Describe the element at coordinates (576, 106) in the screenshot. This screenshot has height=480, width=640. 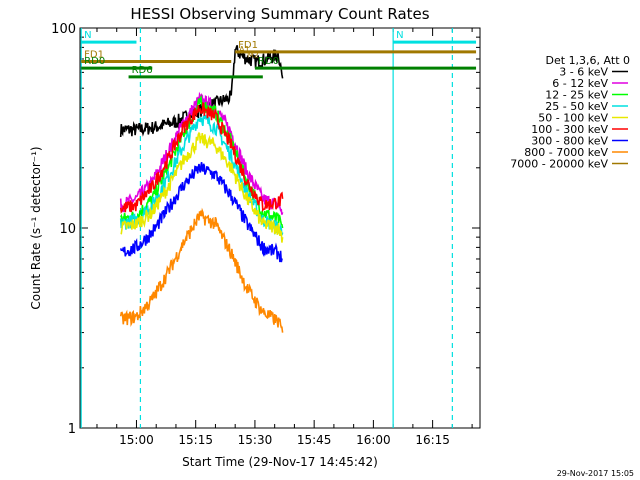
I see `legend-label: 25 - 50 keV` at that location.